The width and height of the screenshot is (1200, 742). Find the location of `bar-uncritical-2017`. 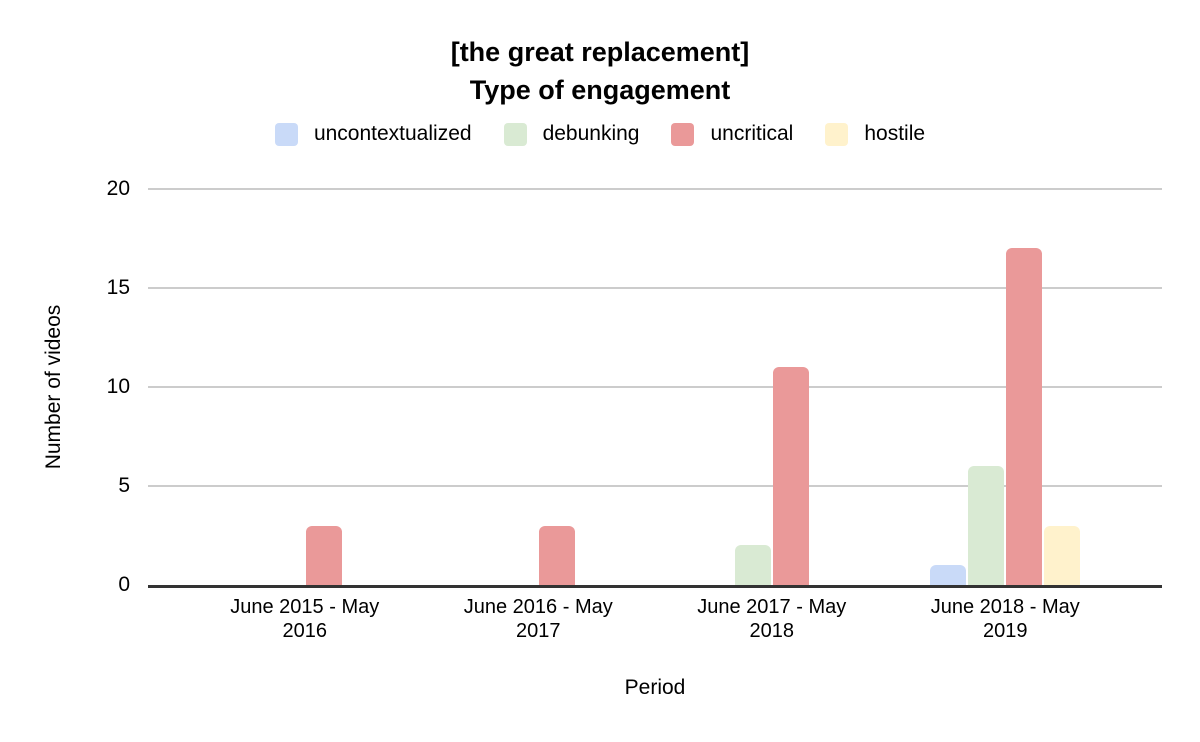

bar-uncritical-2017 is located at coordinates (557, 555).